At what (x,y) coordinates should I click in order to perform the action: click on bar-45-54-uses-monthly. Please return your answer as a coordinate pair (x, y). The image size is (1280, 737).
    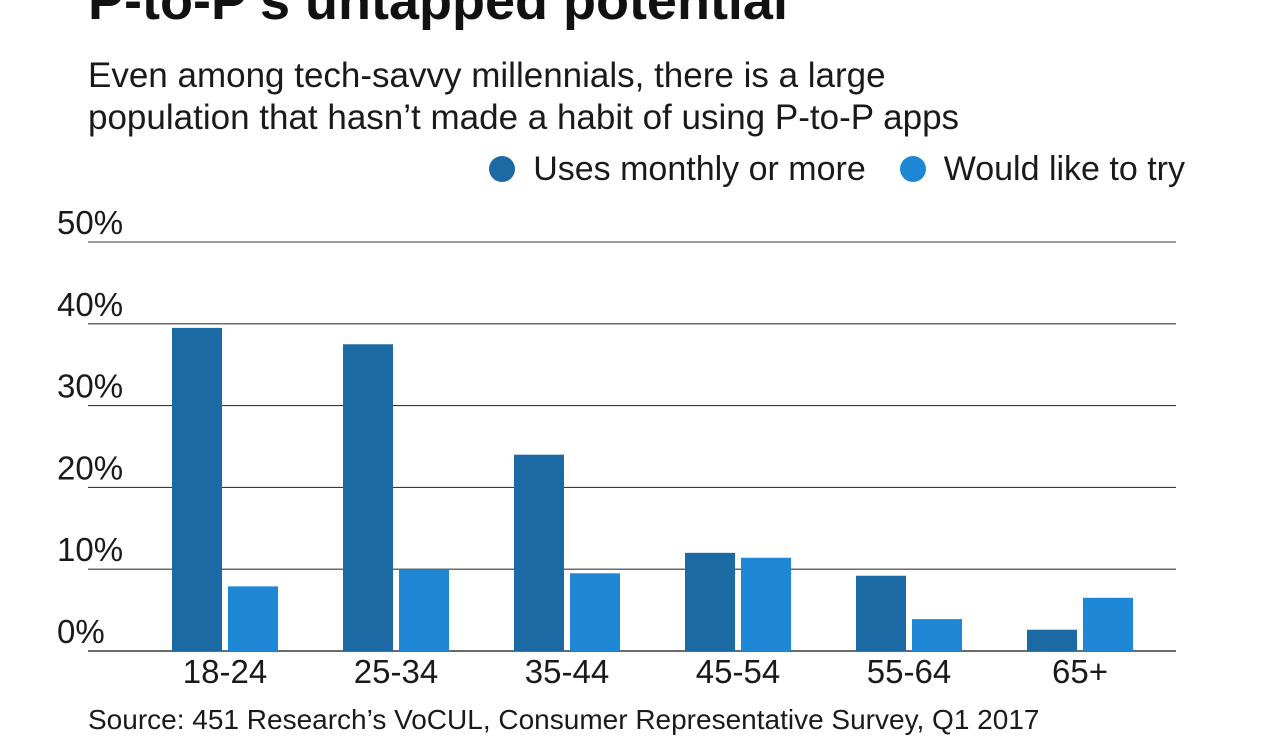
    Looking at the image, I should click on (710, 601).